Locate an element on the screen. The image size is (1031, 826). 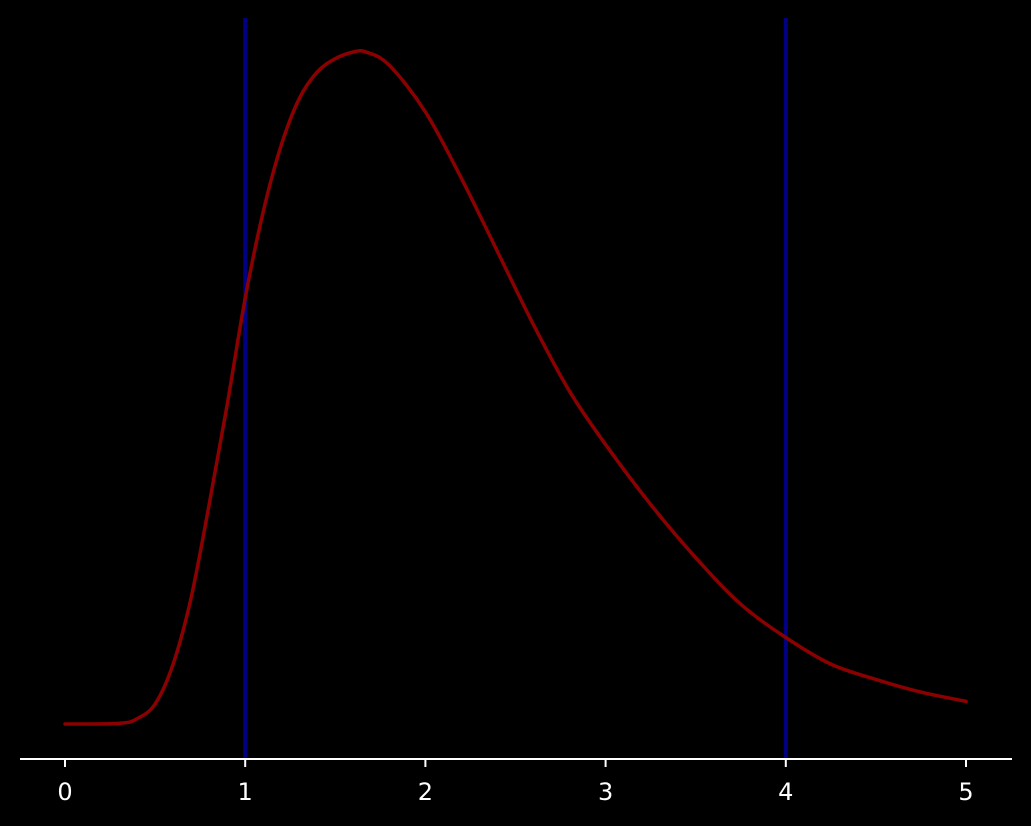
x-tick-label: 3 is located at coordinates (605, 792).